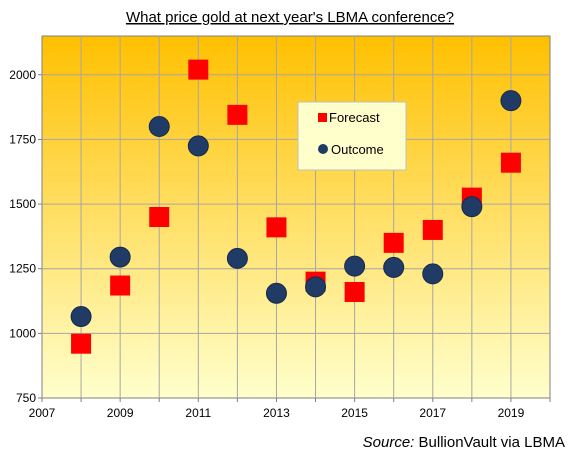  What do you see at coordinates (42, 413) in the screenshot?
I see `x-tick-label: 2007` at bounding box center [42, 413].